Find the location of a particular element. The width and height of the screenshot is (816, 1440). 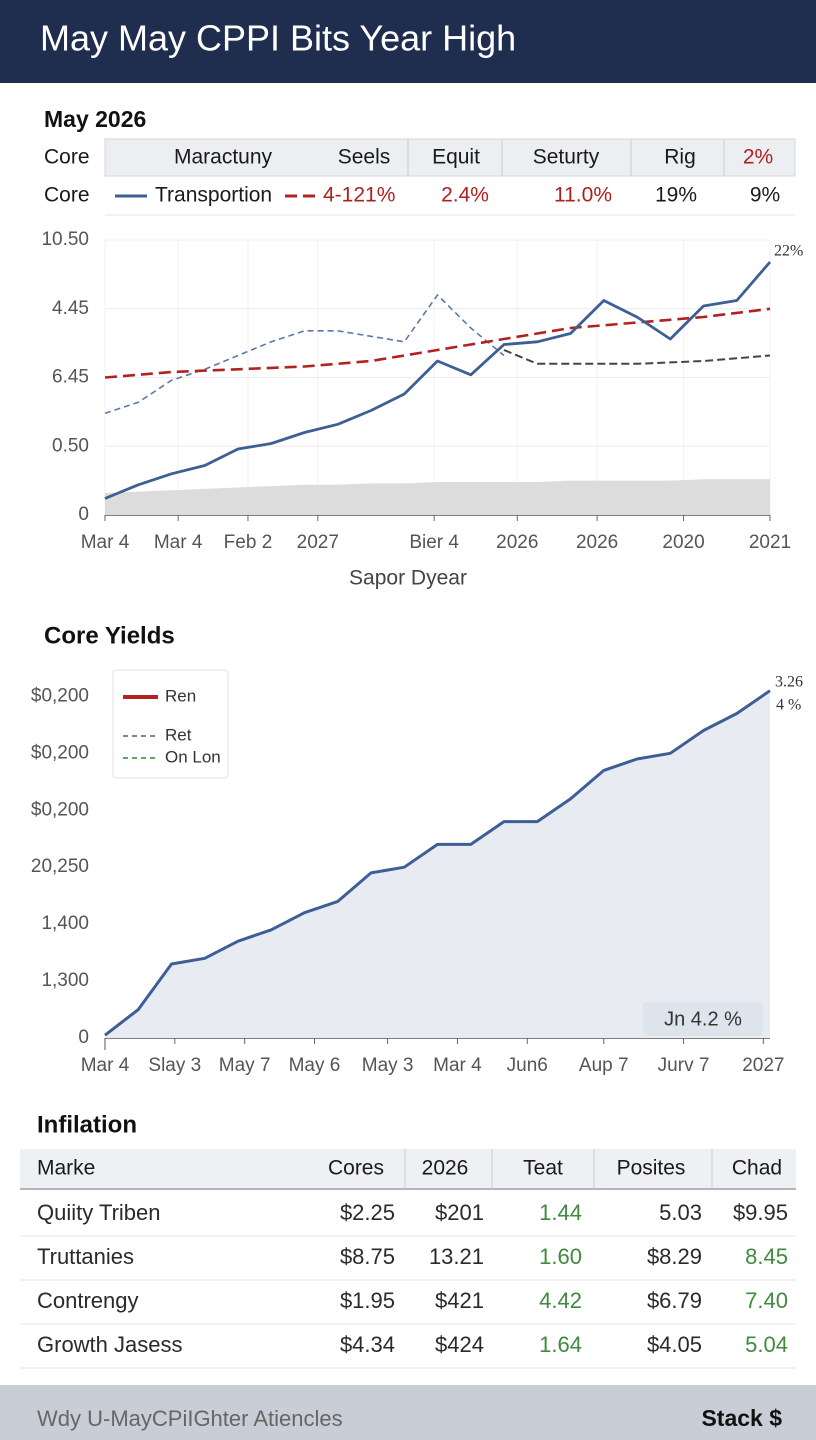

table-cell: 4.42 is located at coordinates (560, 1300).